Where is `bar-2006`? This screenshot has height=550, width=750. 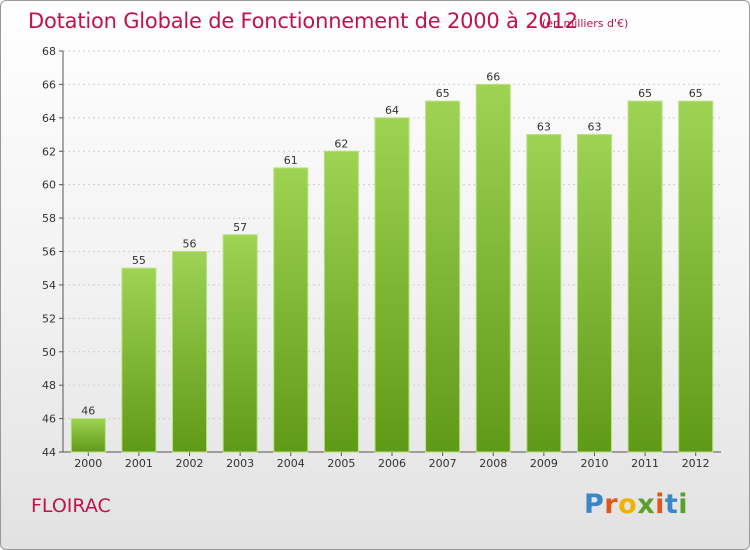 bar-2006 is located at coordinates (392, 285).